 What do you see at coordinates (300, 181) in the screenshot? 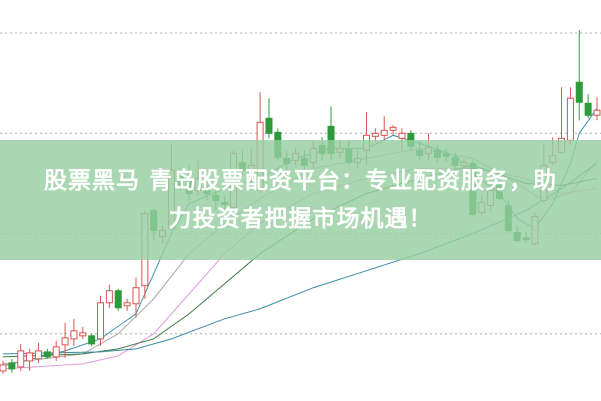
I see `title-line-1: 股票黑马 青岛股票配资平台：专业配资服务，助` at bounding box center [300, 181].